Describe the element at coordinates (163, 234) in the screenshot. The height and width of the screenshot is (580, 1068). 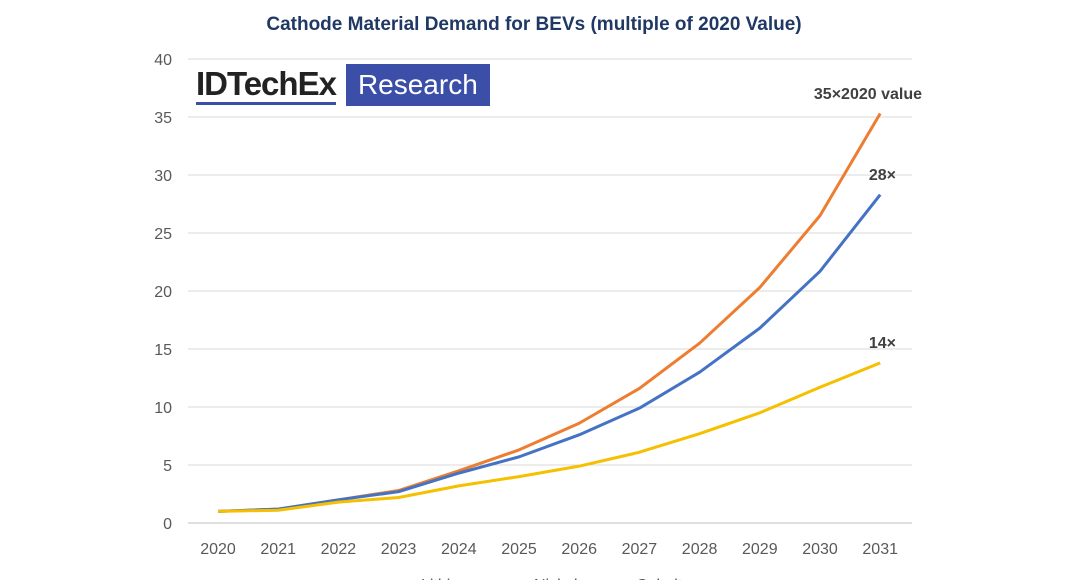
I see `y-tick-label: 25` at that location.